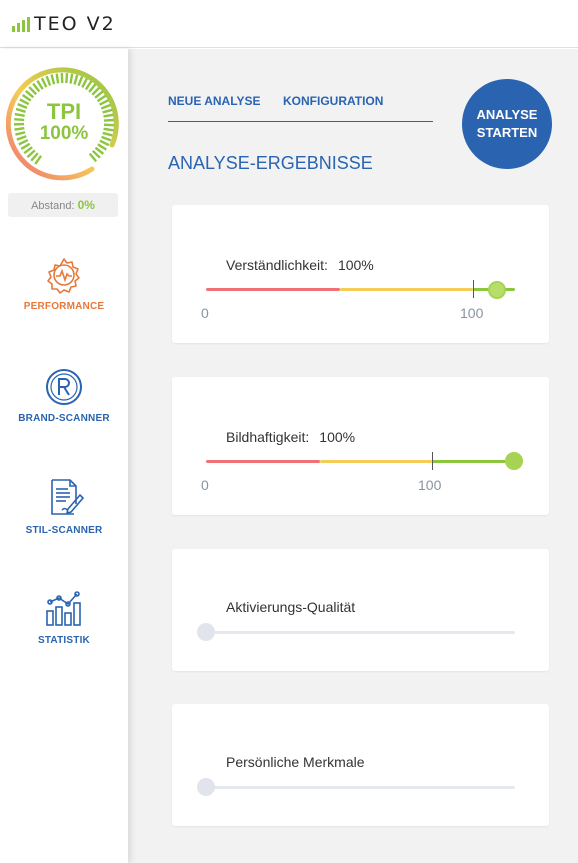 The image size is (578, 863). I want to click on result-card-bildhaftigkeit: Bildhaftigkeit: 100% 0 100, so click(360, 446).